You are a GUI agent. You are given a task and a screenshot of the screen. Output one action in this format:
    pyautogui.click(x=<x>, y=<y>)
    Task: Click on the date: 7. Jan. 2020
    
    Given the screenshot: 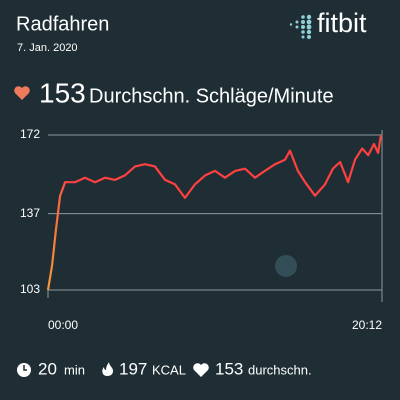 What is the action you would take?
    pyautogui.click(x=47, y=48)
    